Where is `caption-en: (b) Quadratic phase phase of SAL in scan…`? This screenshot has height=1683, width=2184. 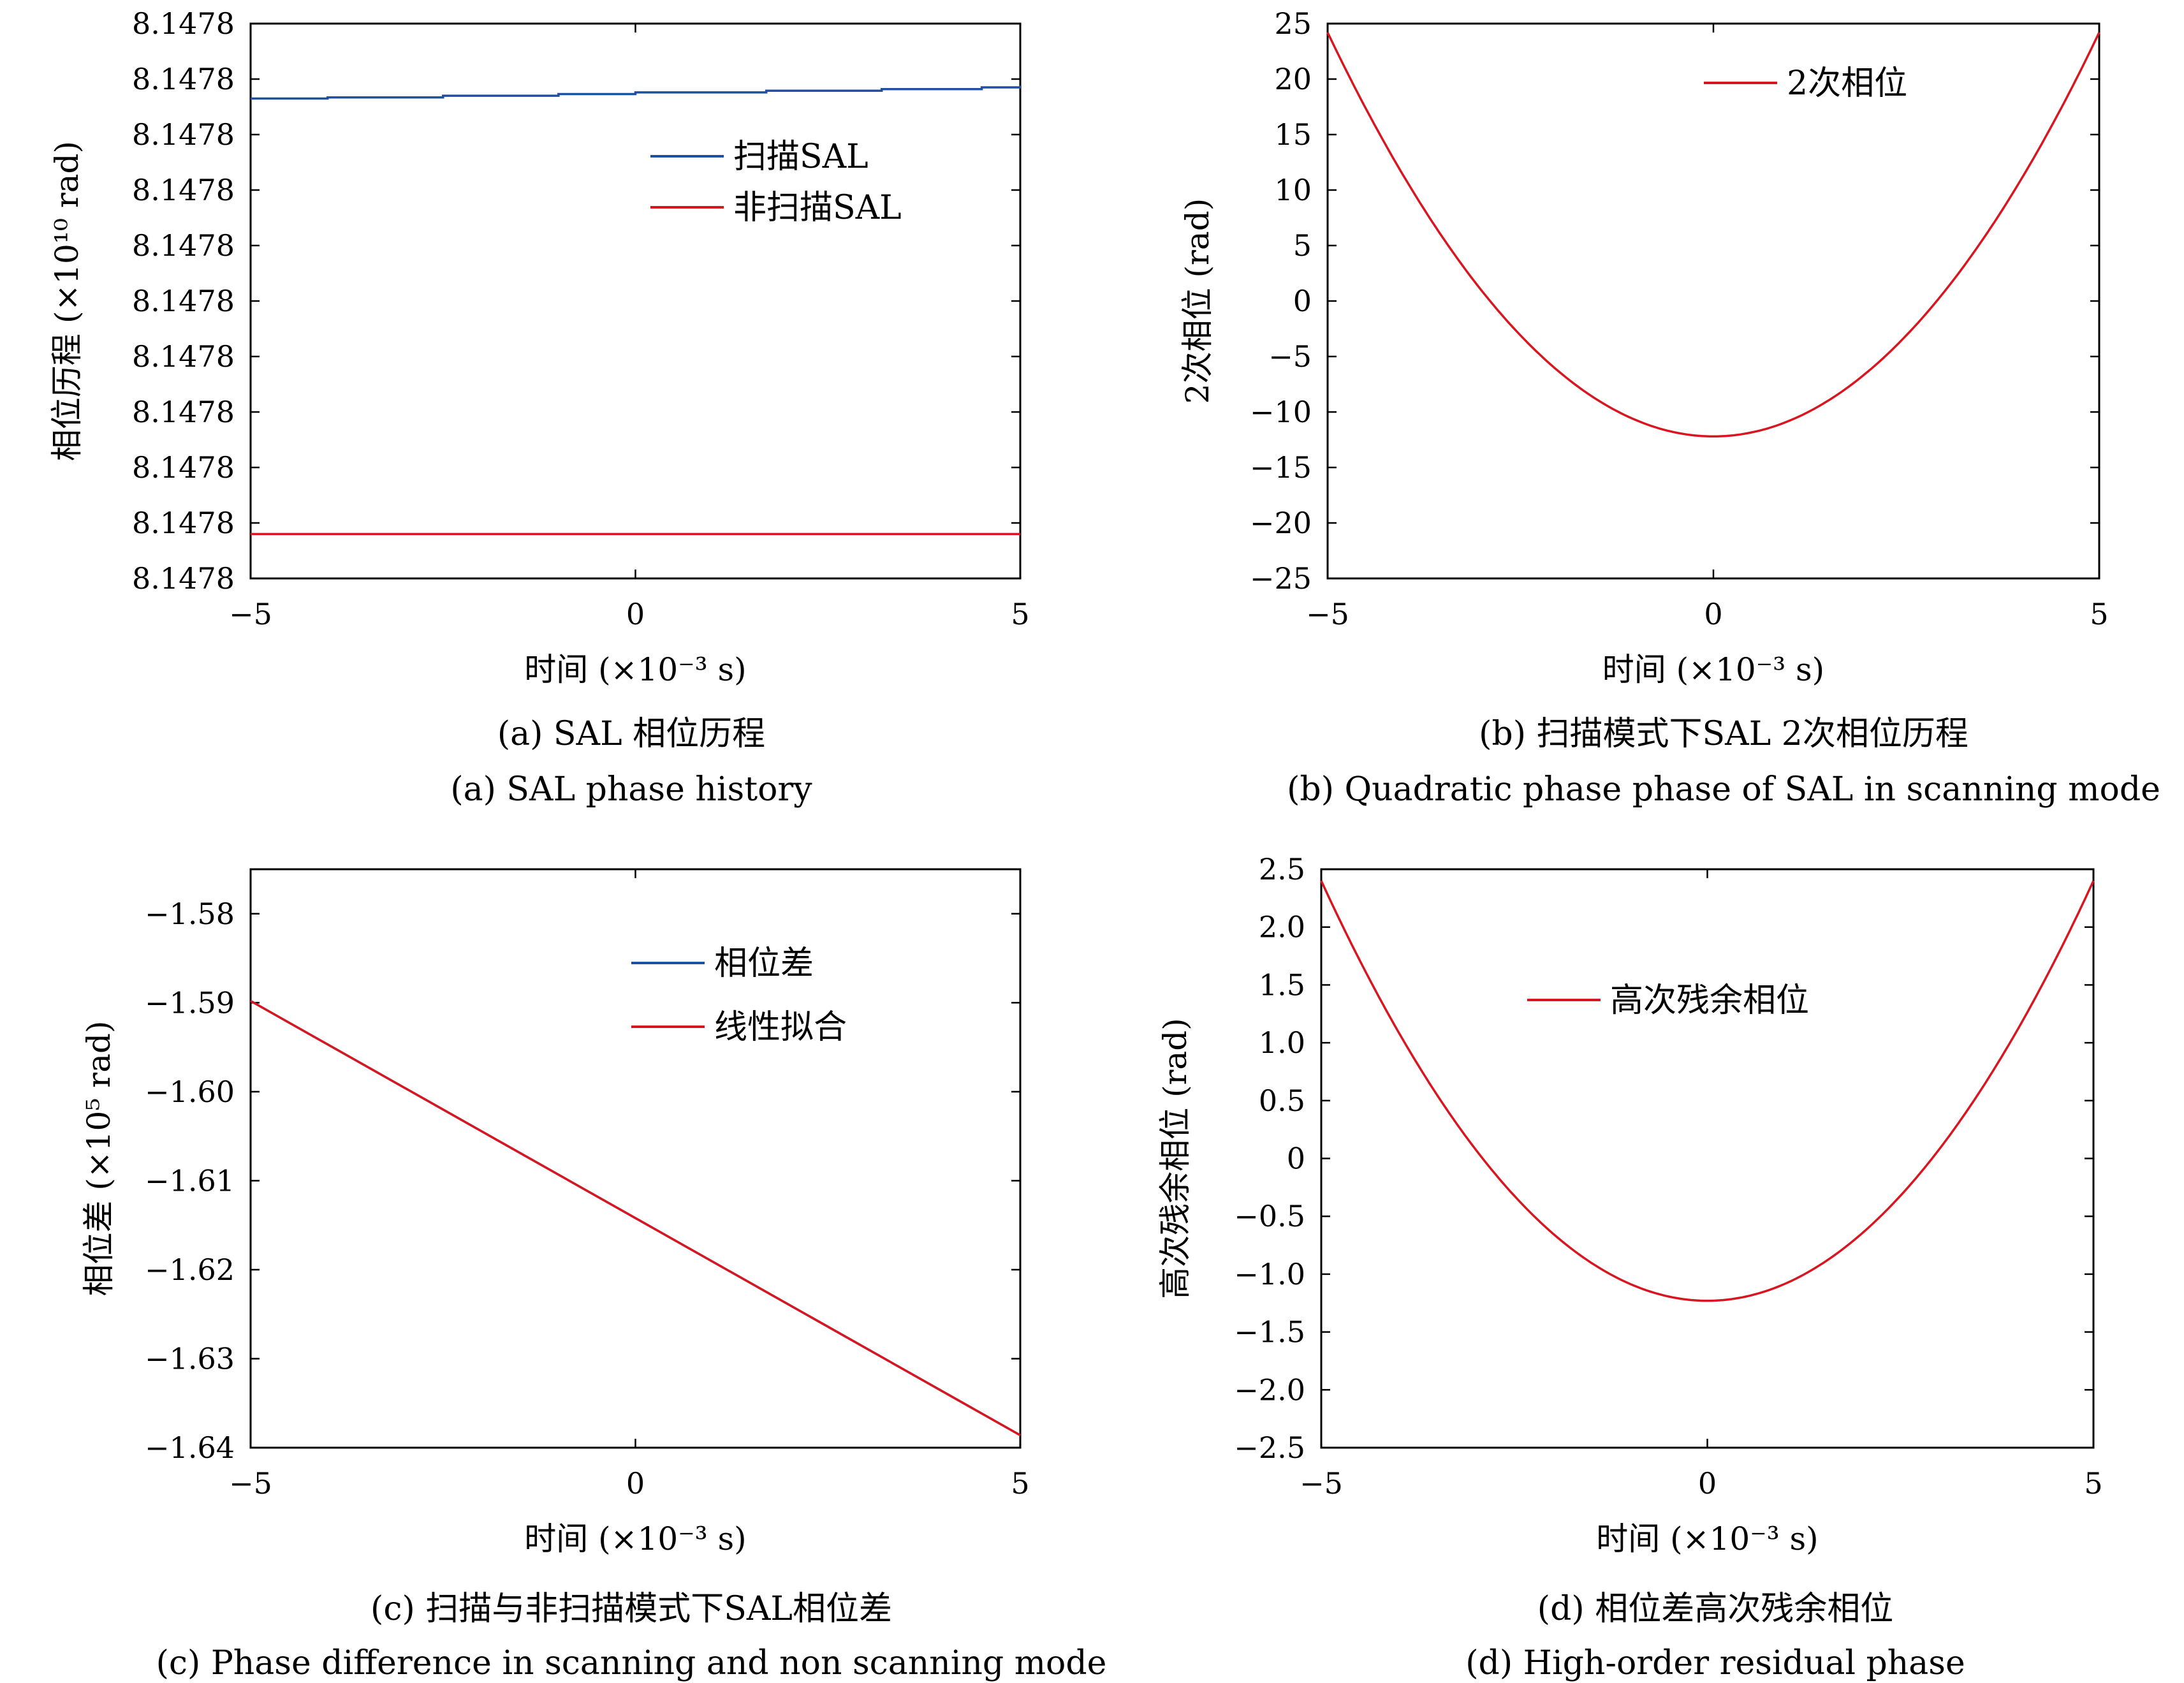 caption-en: (b) Quadratic phase phase of SAL in scan… is located at coordinates (1724, 789).